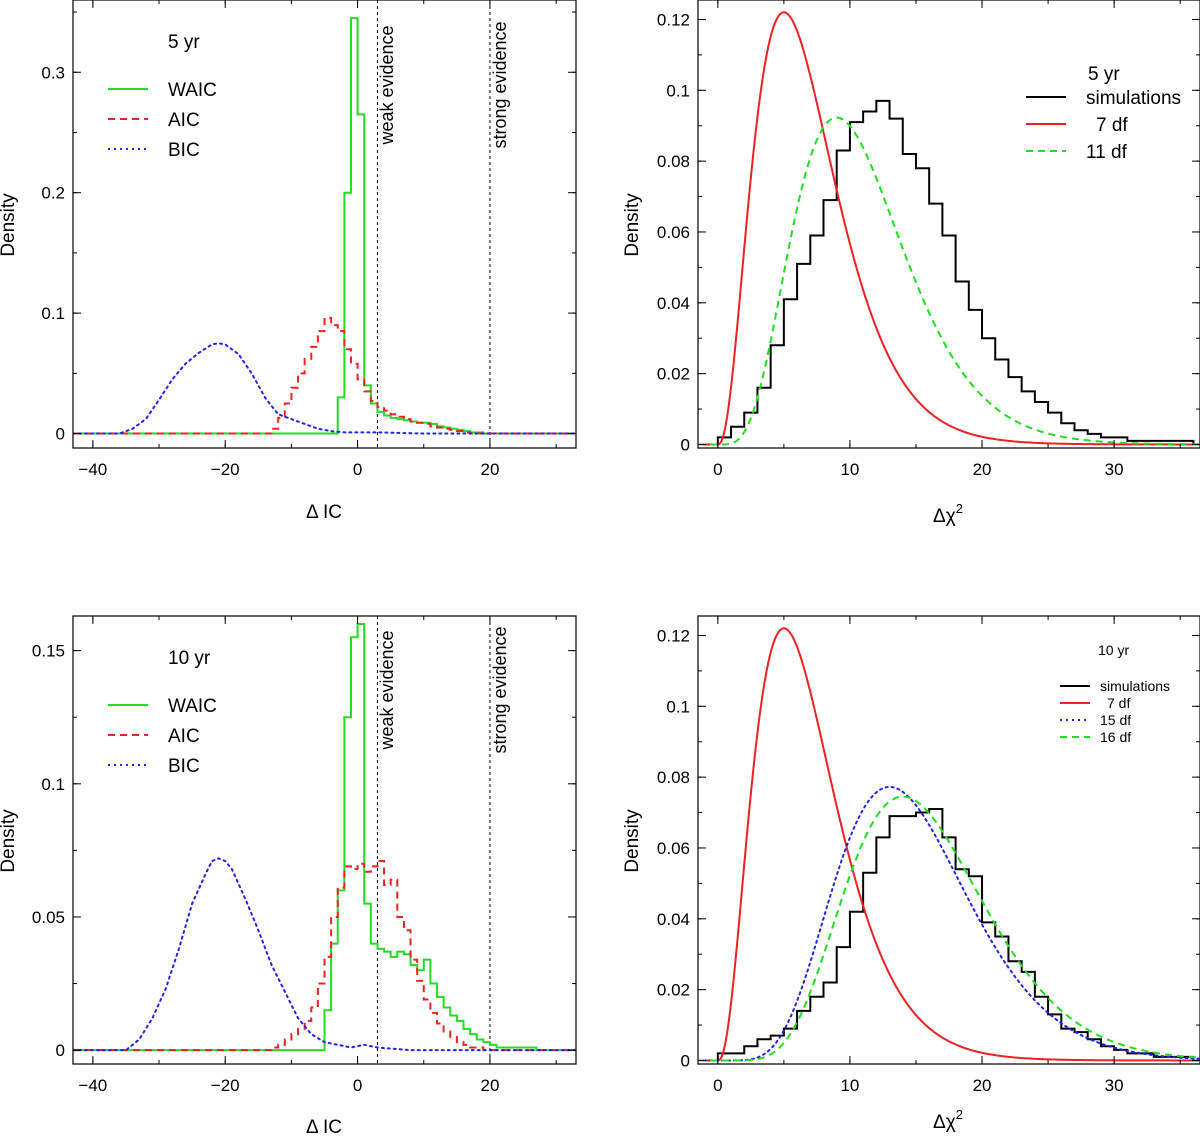 The width and height of the screenshot is (1200, 1136). Describe the element at coordinates (53, 72) in the screenshot. I see `y-tick-label: 0.3` at that location.